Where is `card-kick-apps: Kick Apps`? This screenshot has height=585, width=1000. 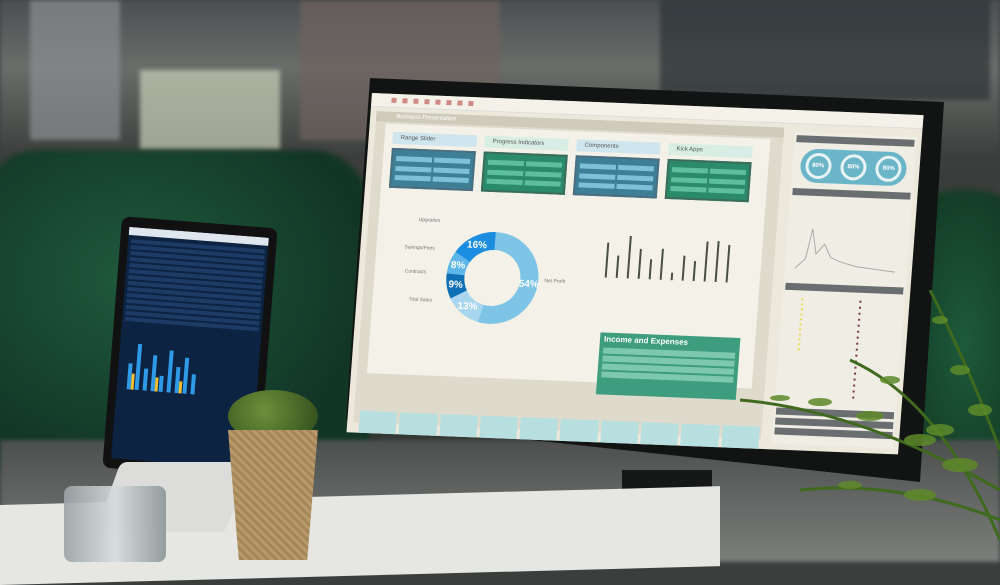 card-kick-apps: Kick Apps is located at coordinates (708, 172).